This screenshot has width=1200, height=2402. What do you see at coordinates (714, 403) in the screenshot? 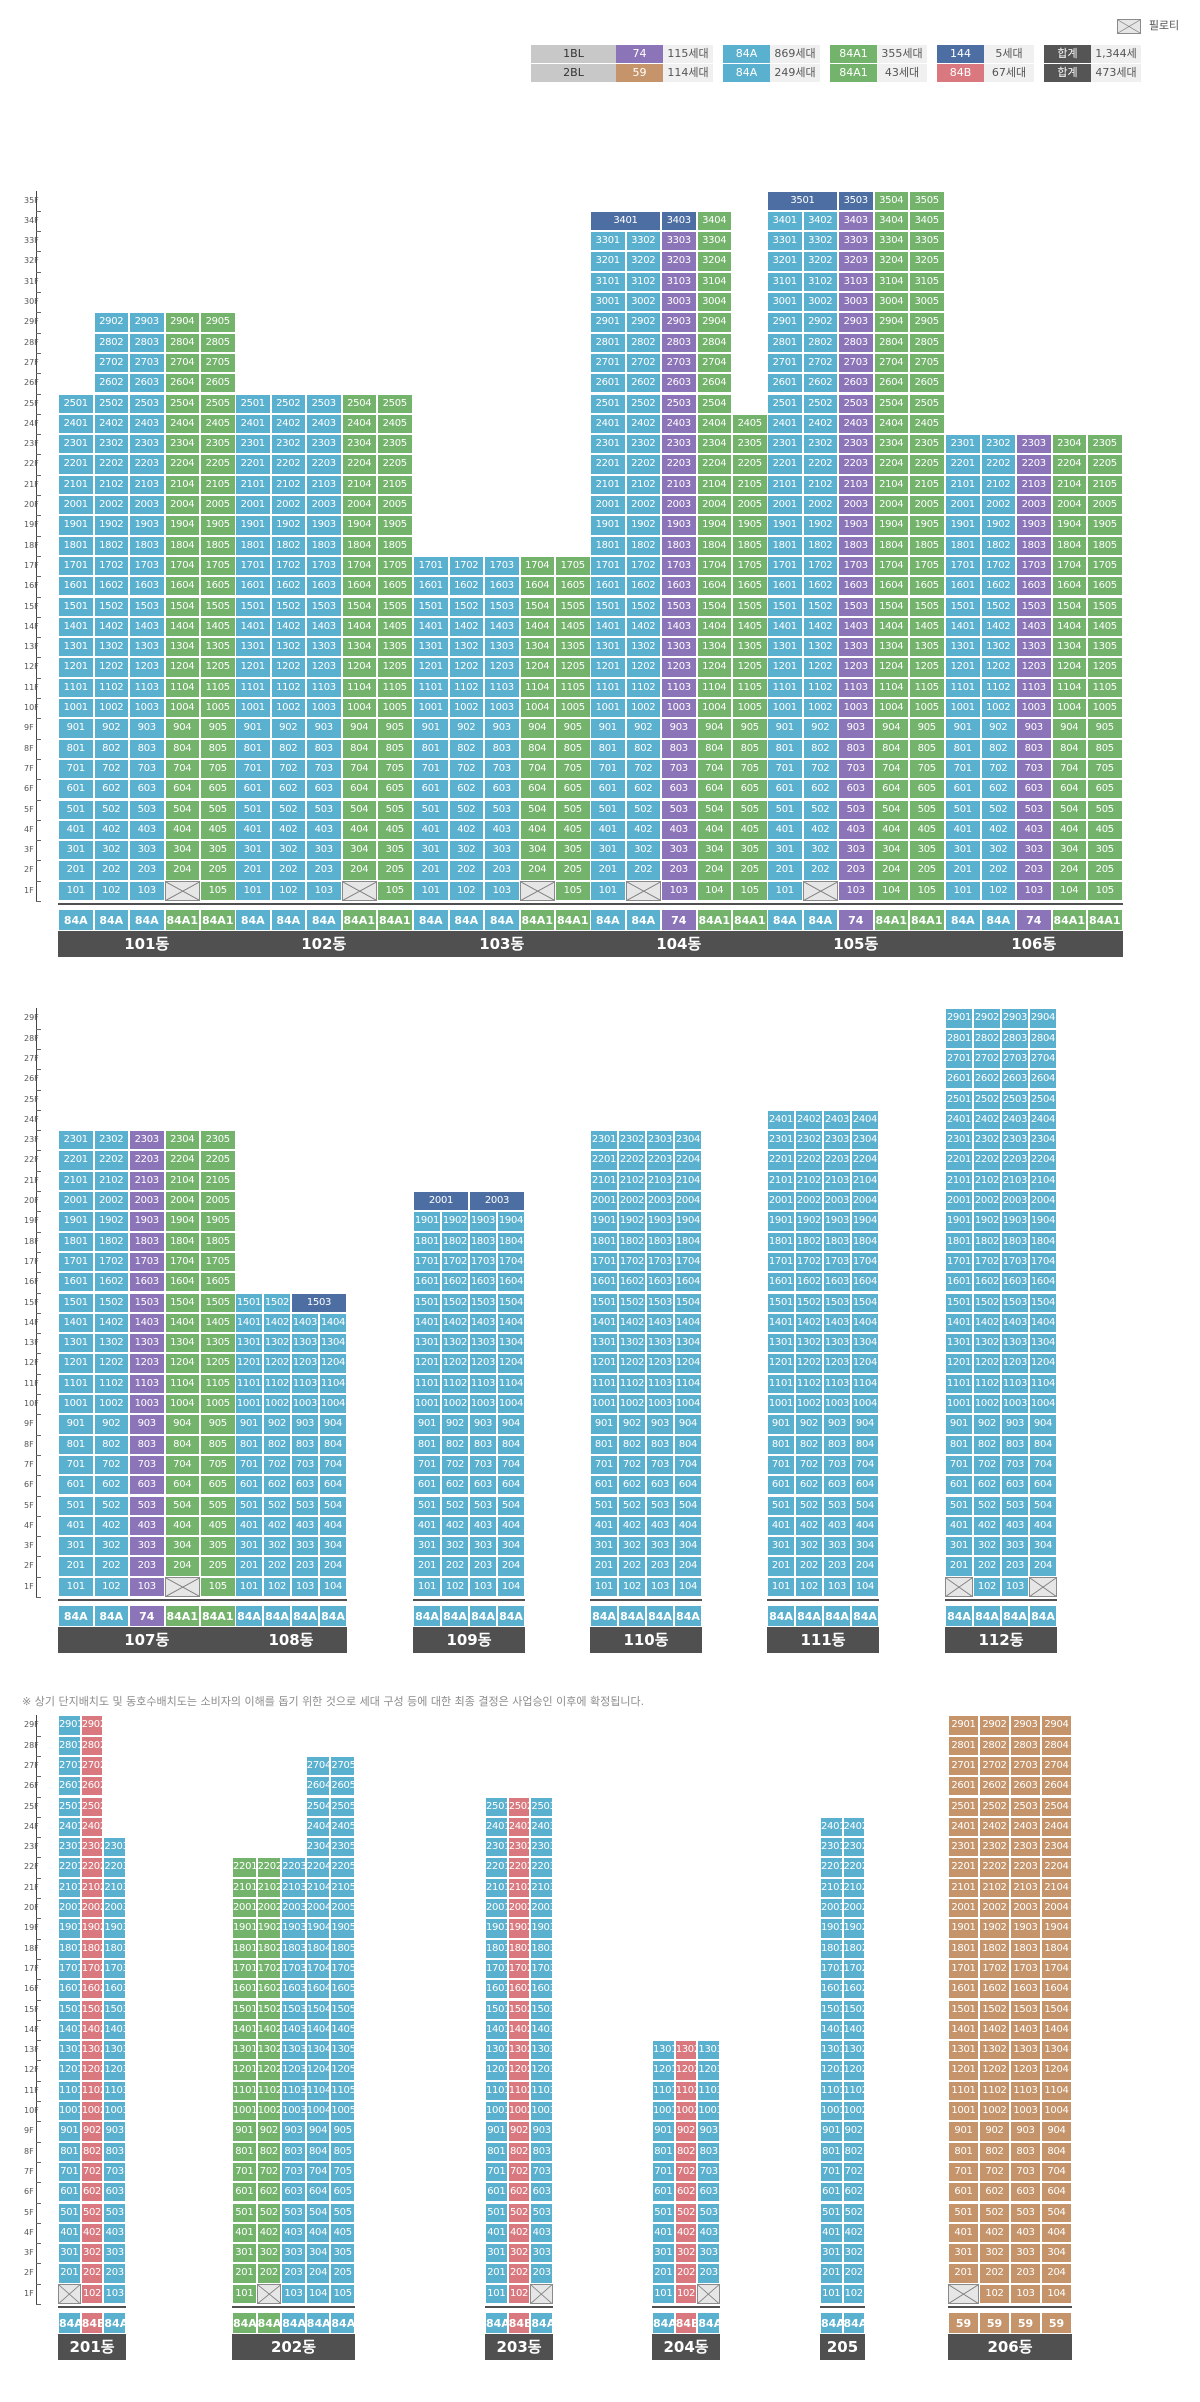
I see `unit-cell: 2504` at bounding box center [714, 403].